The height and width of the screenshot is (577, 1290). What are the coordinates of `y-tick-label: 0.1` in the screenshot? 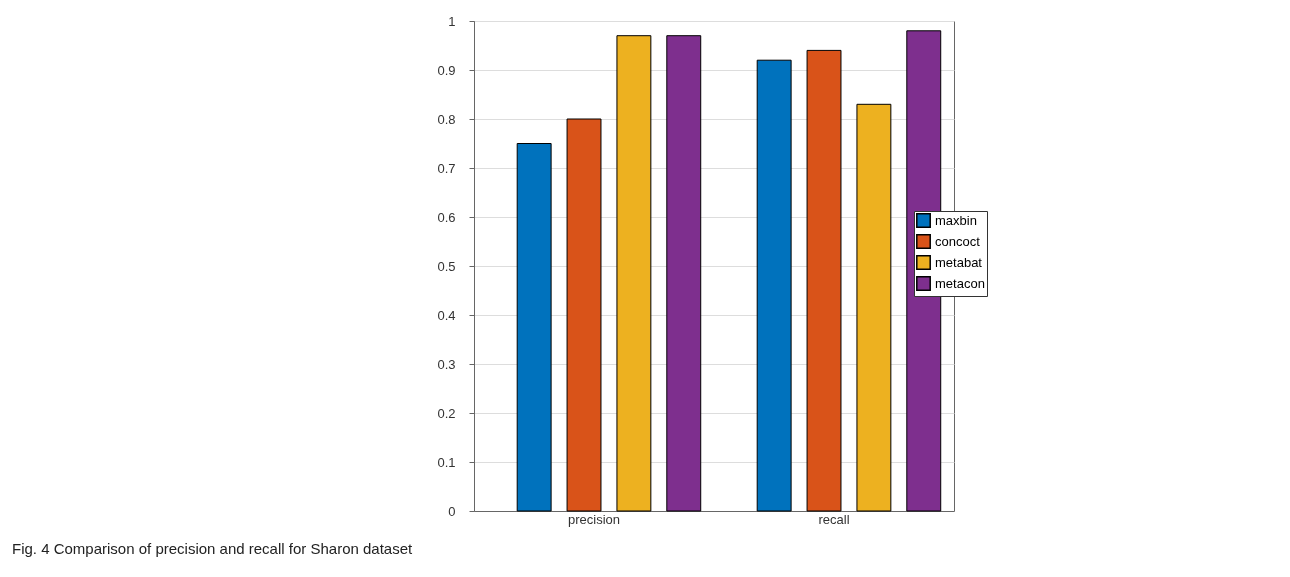 It's located at (446, 462).